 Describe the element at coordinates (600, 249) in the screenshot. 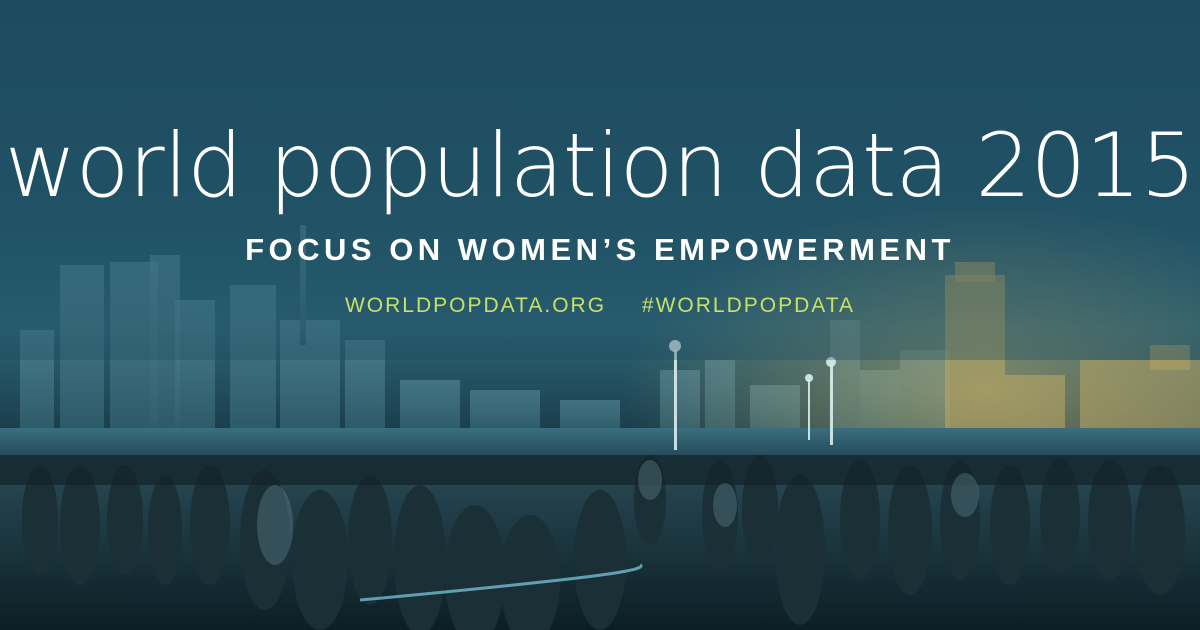

I see `banner-subtitle: FOCUS ON WOMEN’S EMPOWERMENT` at that location.